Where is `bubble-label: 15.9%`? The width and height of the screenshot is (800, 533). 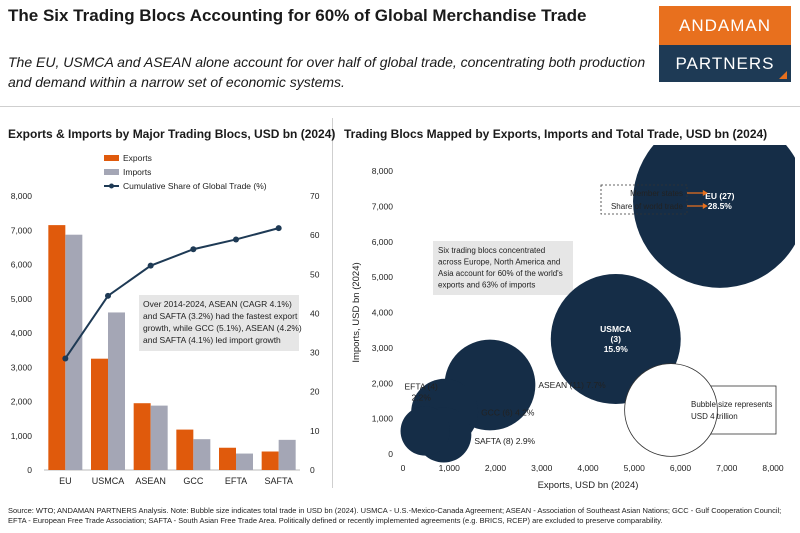 bubble-label: 15.9% is located at coordinates (616, 349).